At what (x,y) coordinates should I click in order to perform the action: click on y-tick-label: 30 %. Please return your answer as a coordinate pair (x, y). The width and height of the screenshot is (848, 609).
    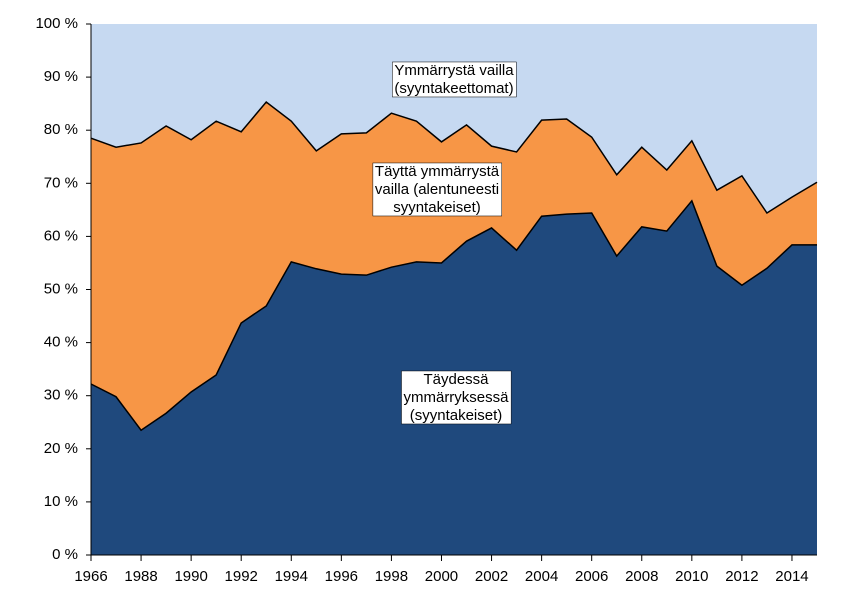
    Looking at the image, I should click on (61, 395).